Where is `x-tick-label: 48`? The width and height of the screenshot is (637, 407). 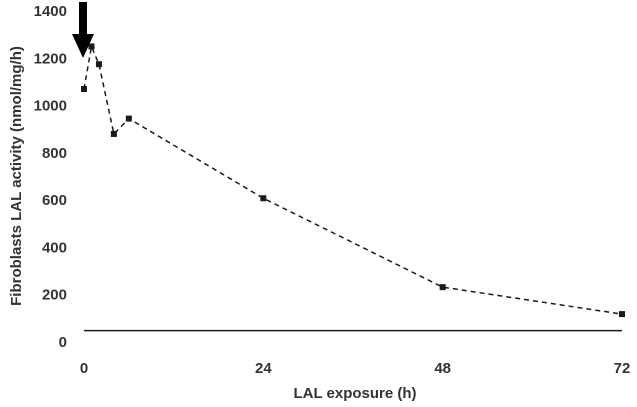
x-tick-label: 48 is located at coordinates (442, 368).